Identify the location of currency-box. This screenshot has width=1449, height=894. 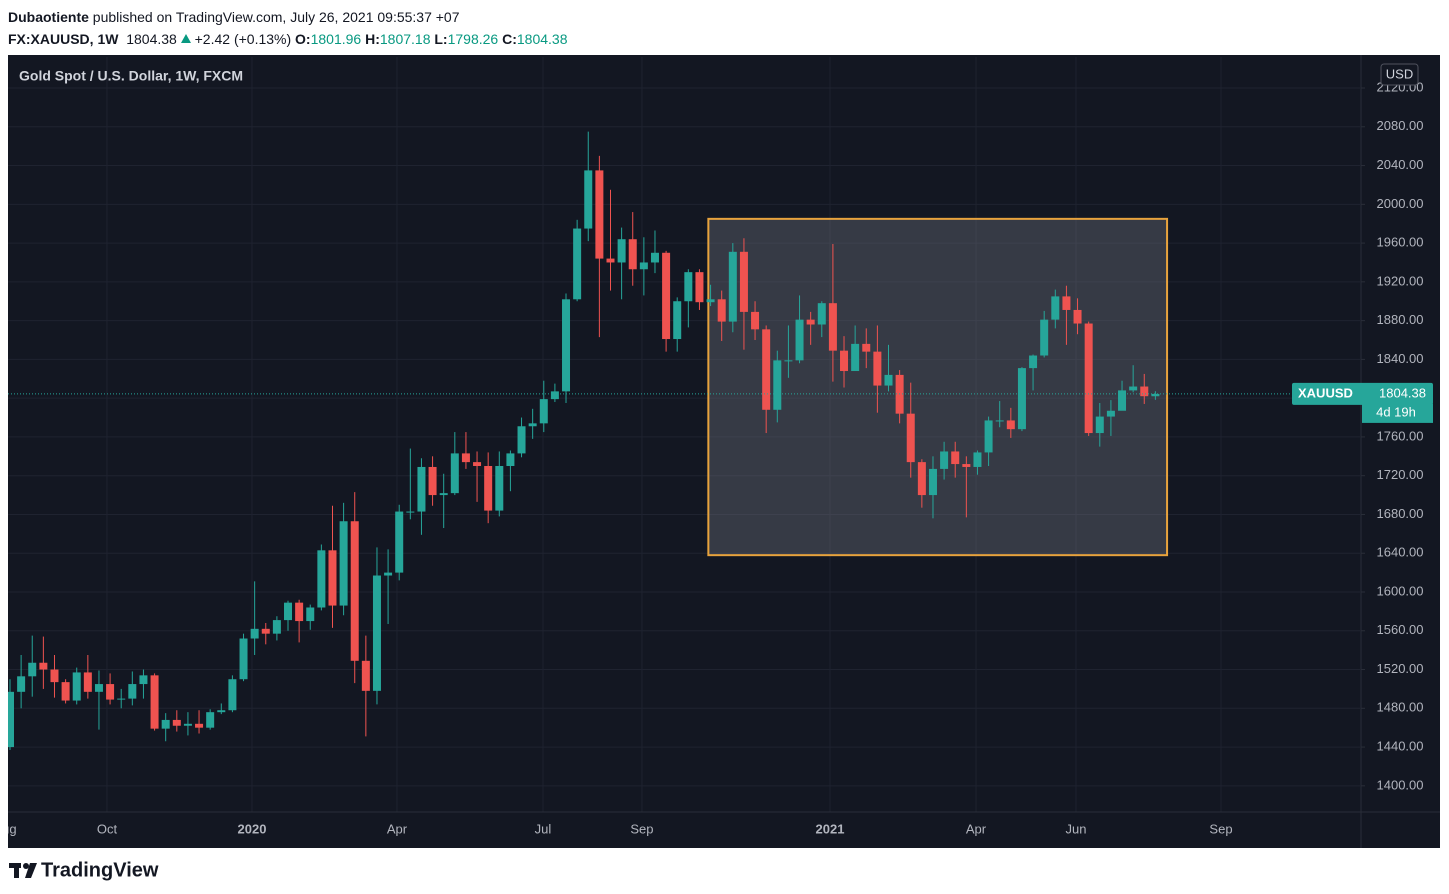
(1399, 74).